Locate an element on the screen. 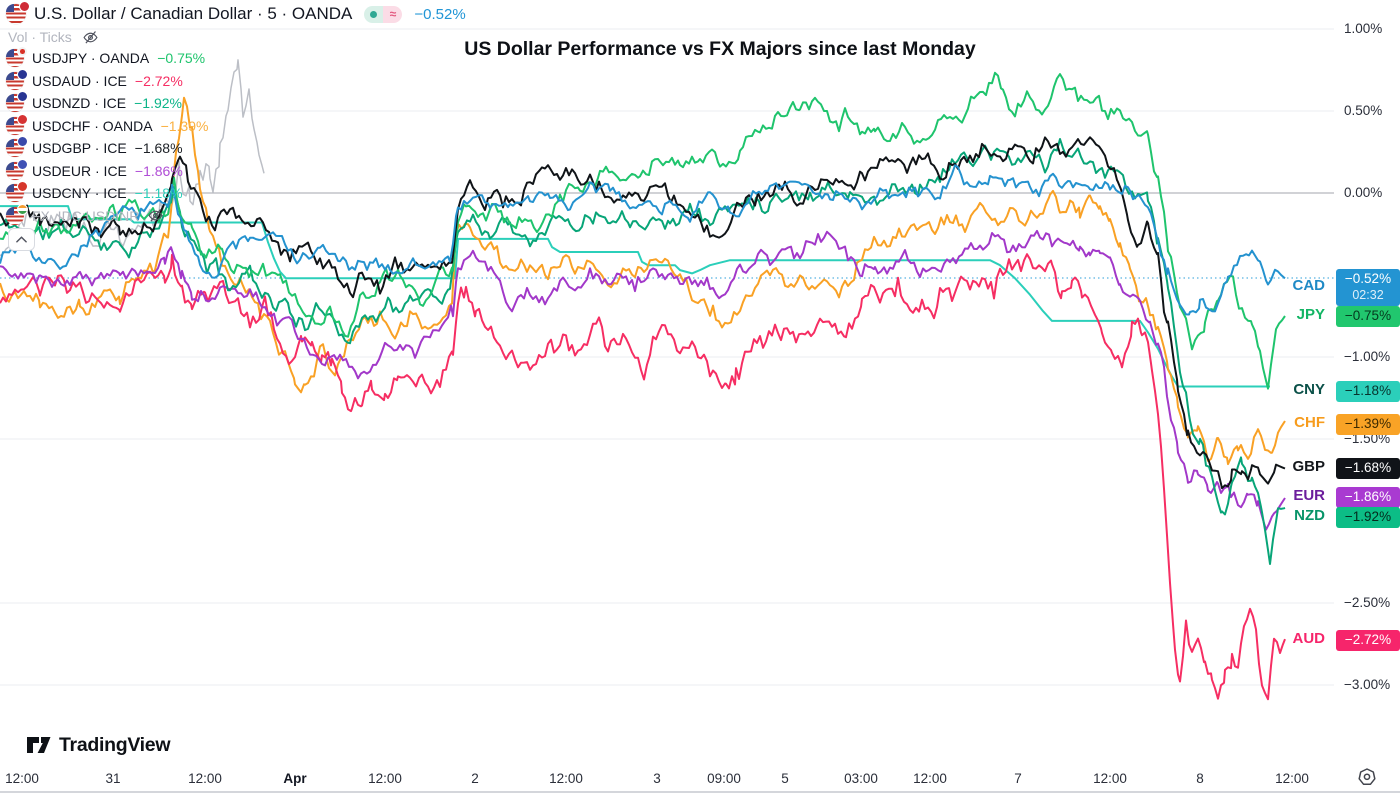 This screenshot has width=1400, height=793. delayed-data-icon: ≈ is located at coordinates (393, 14).